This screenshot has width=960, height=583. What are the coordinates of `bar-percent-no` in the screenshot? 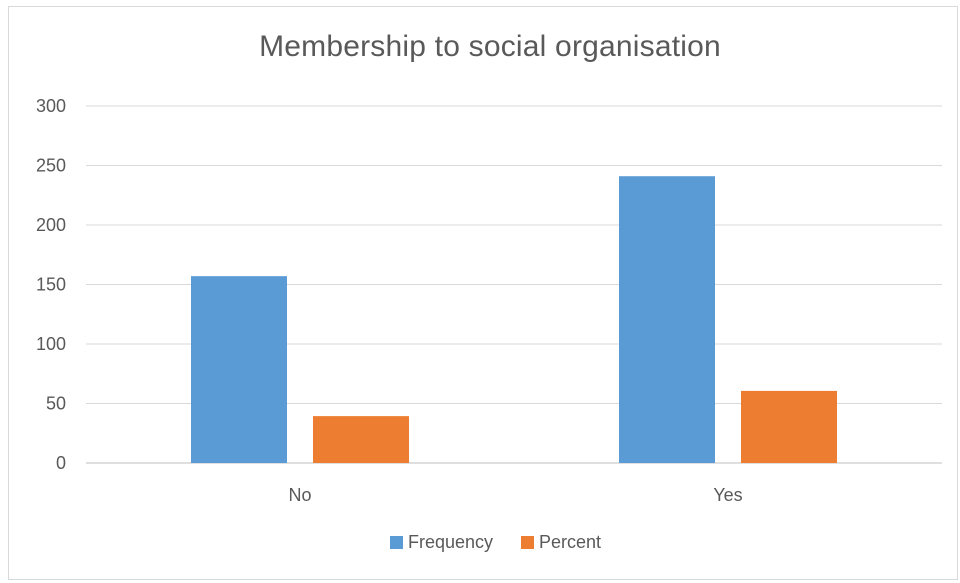 It's located at (361, 439).